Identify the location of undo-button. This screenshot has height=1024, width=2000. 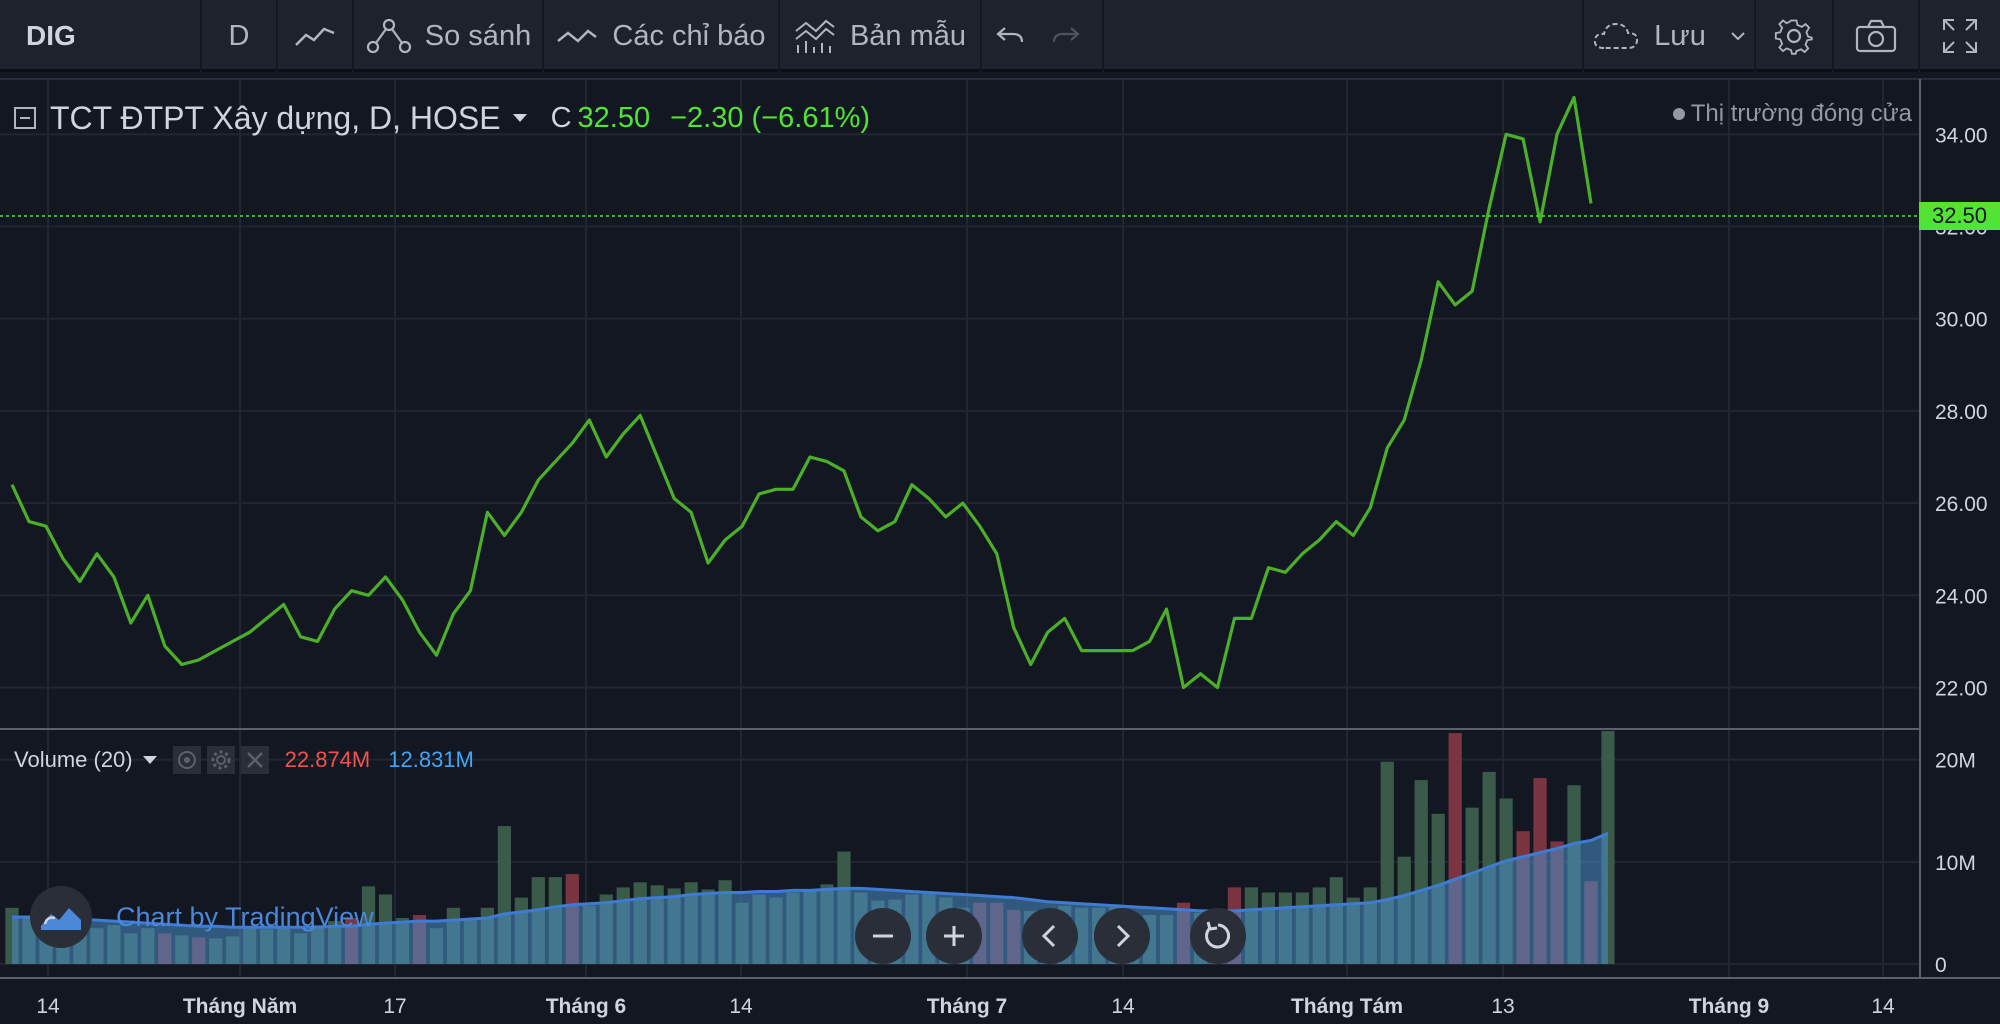
(1010, 36).